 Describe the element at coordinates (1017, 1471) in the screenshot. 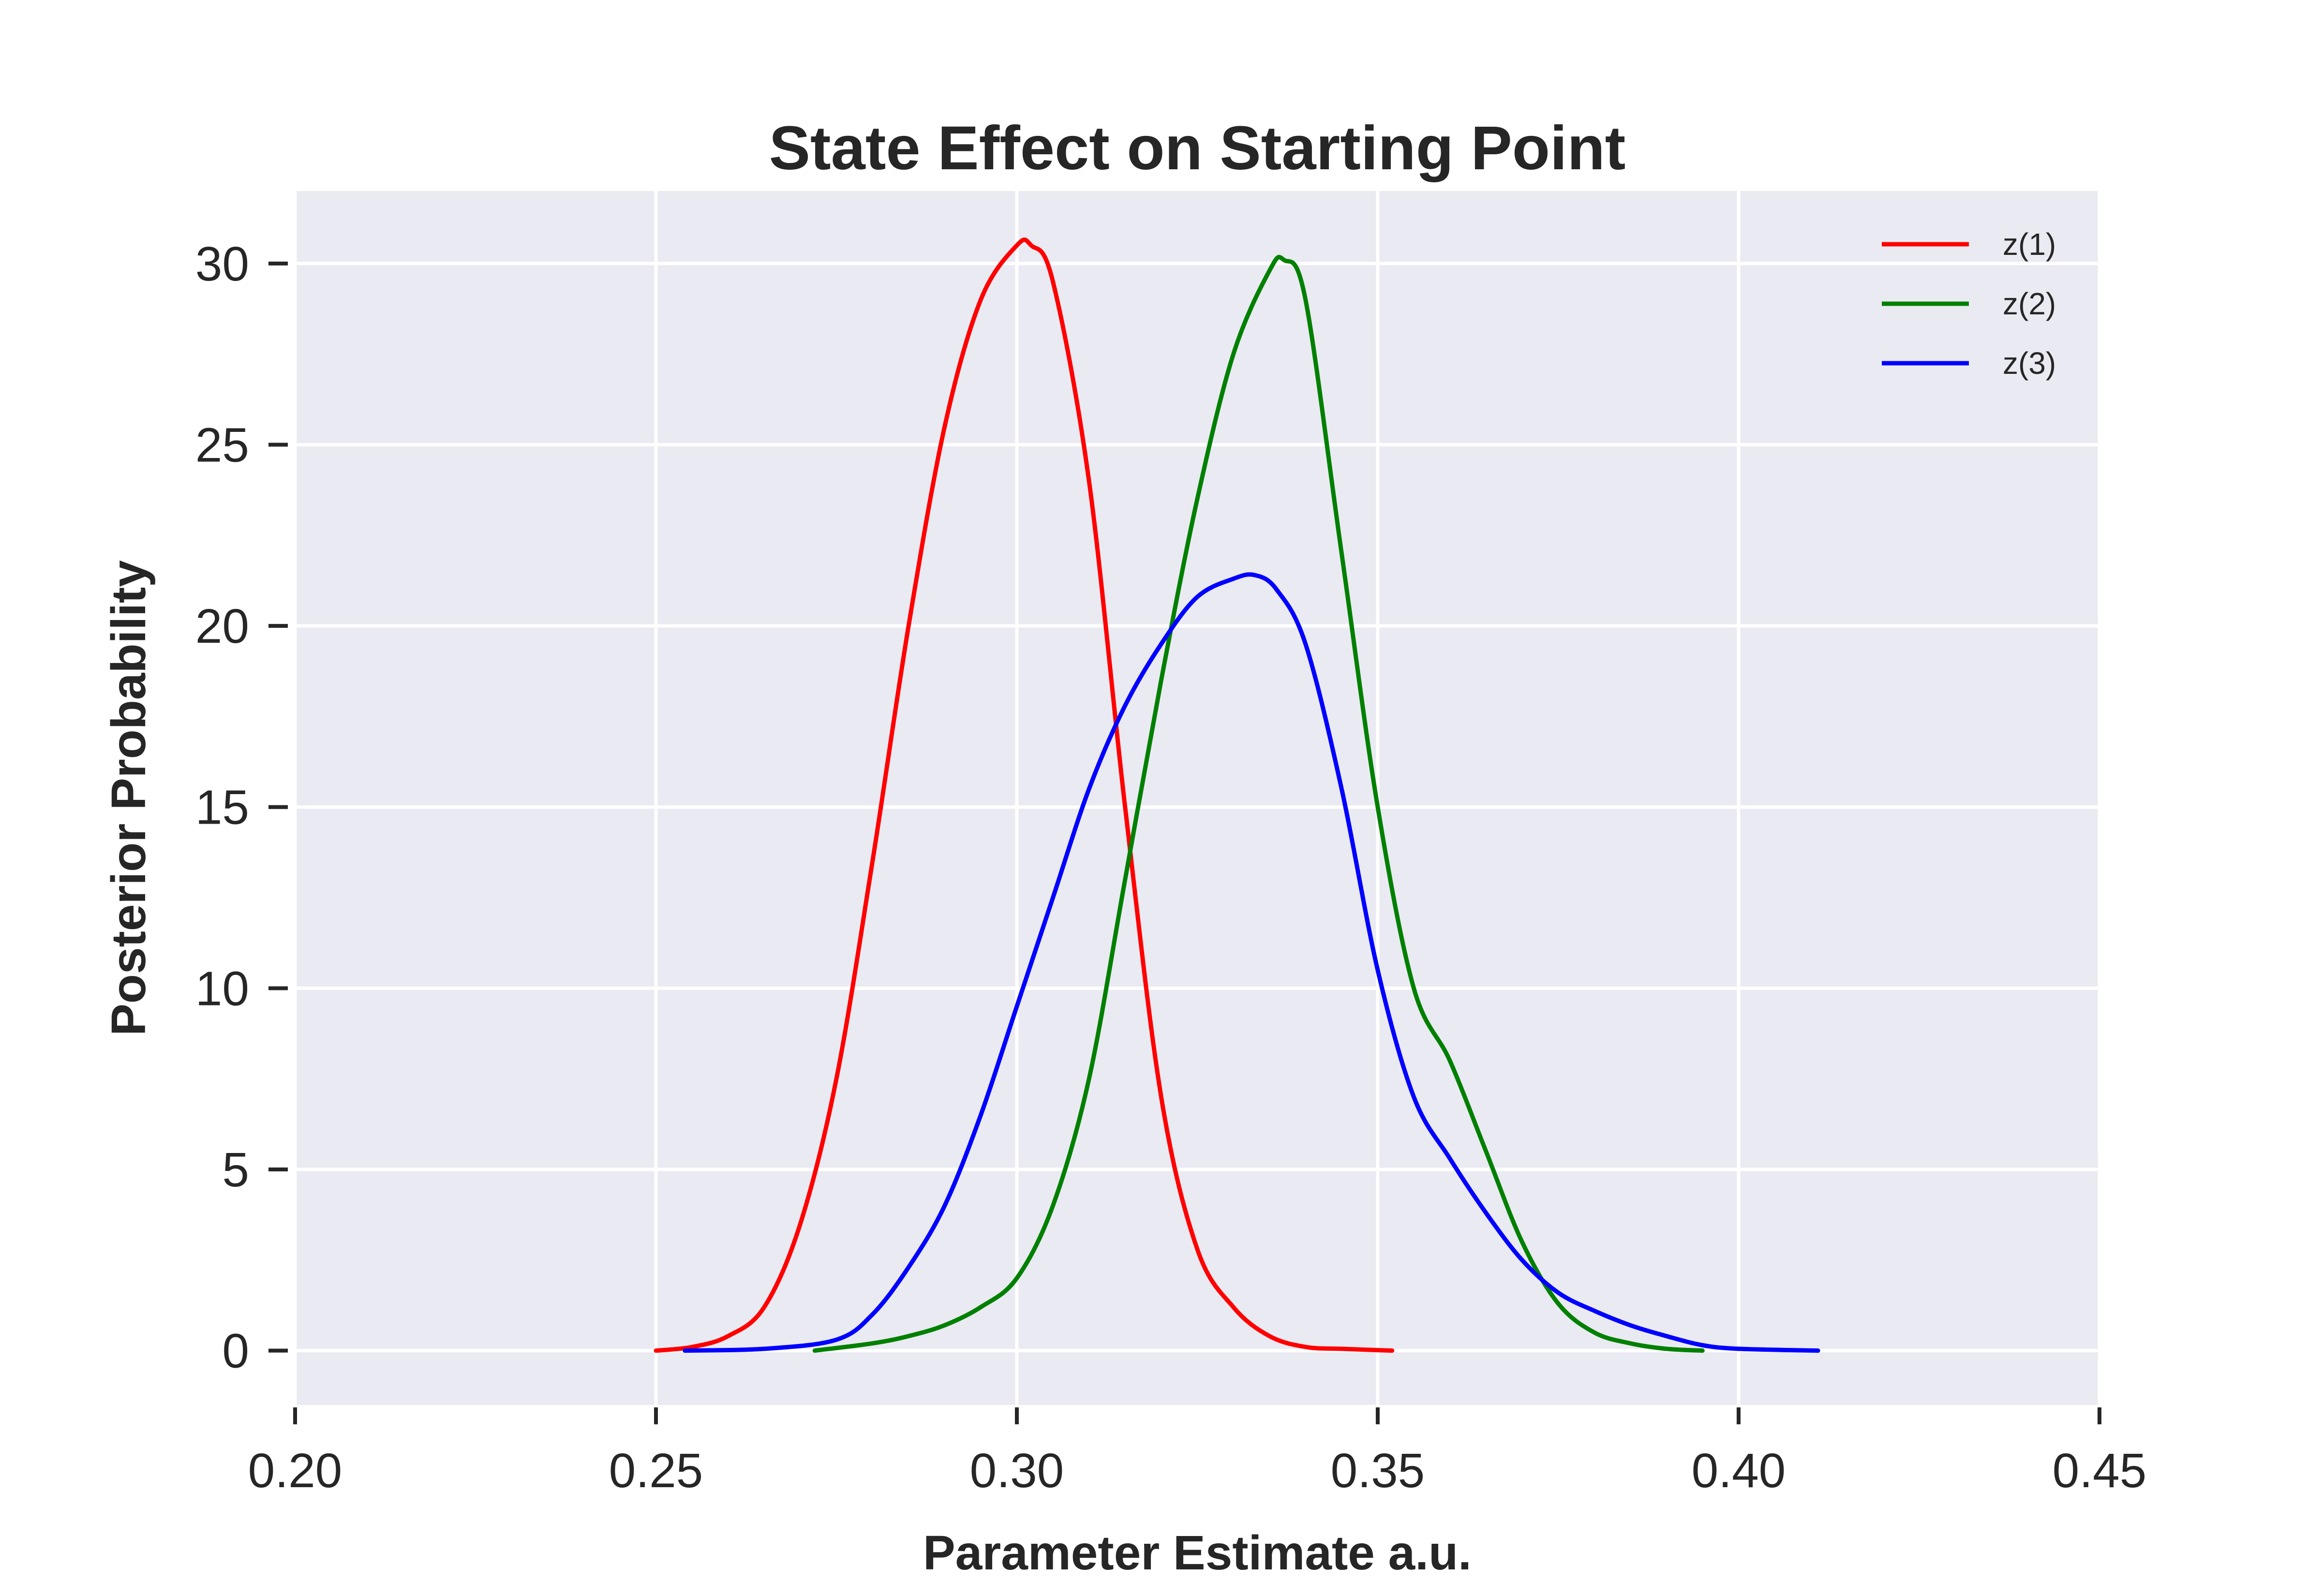

I see `x-tick-label: 0.30` at that location.